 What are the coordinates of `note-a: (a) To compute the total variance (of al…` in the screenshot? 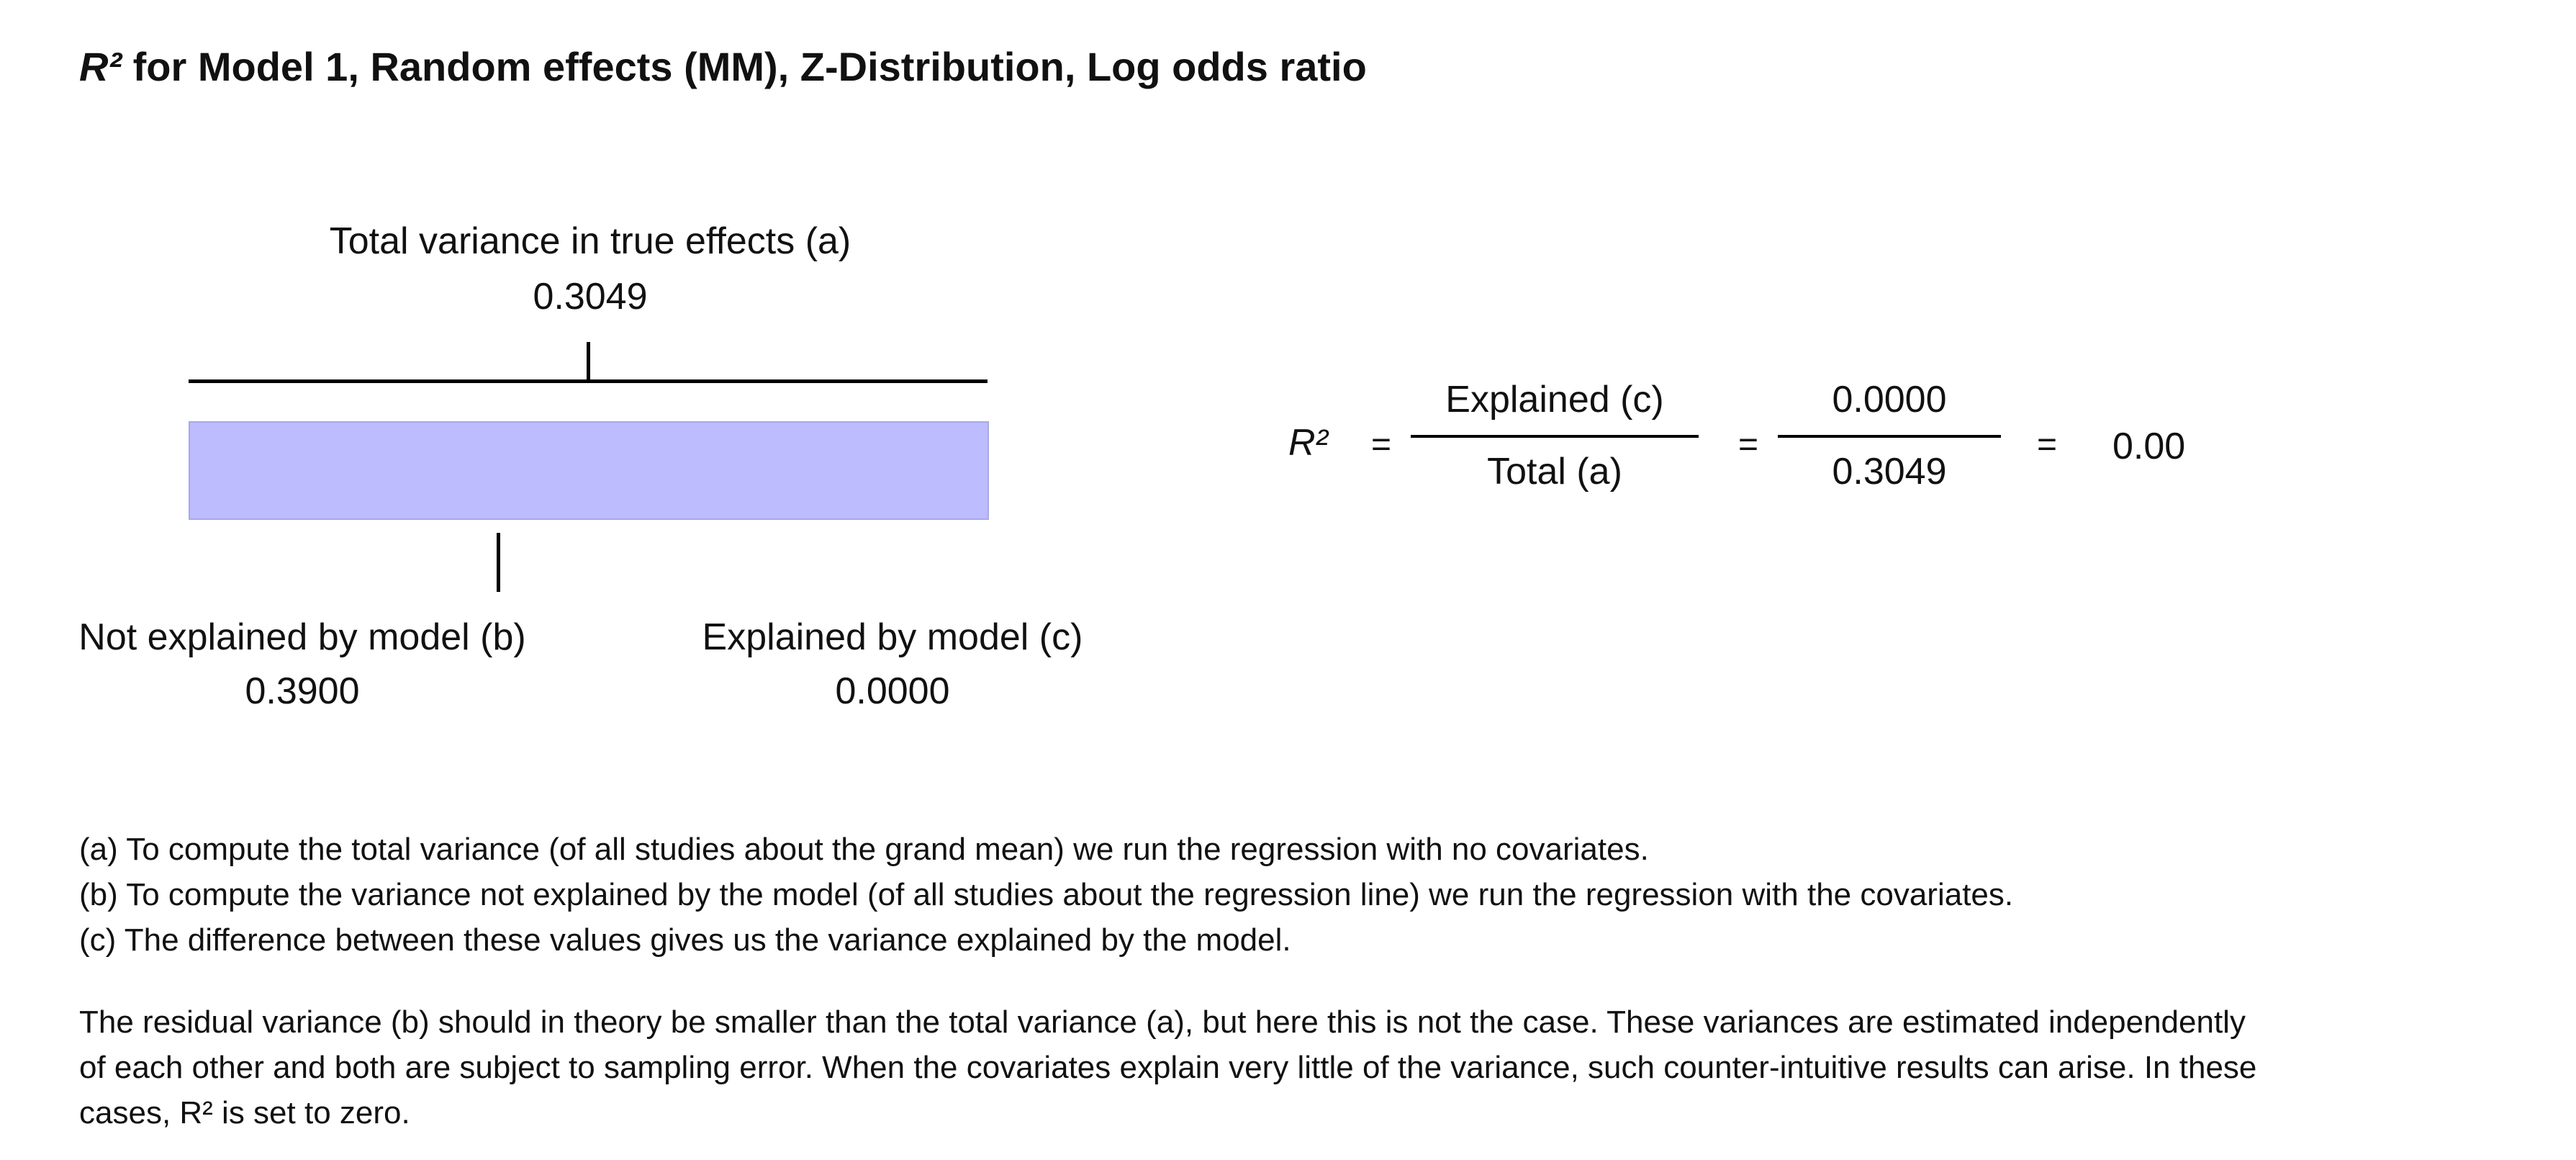 It's located at (864, 849).